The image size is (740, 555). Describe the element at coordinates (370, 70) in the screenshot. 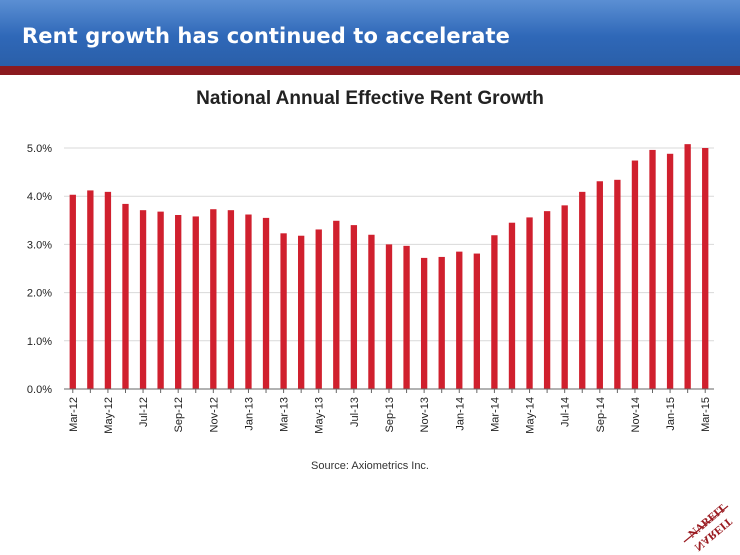

I see `banner-stripe` at that location.